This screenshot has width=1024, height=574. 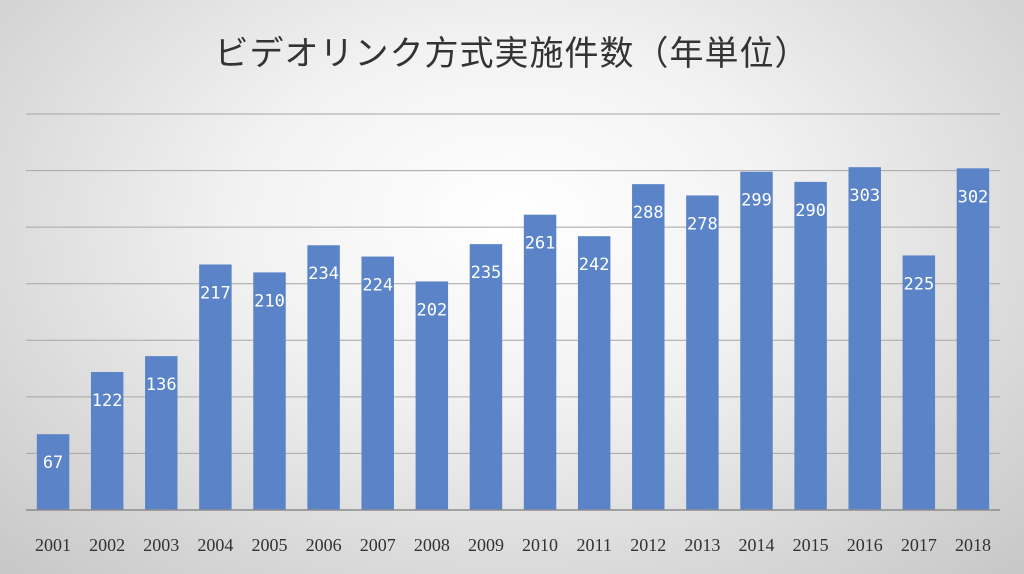 What do you see at coordinates (756, 340) in the screenshot?
I see `bar-2014` at bounding box center [756, 340].